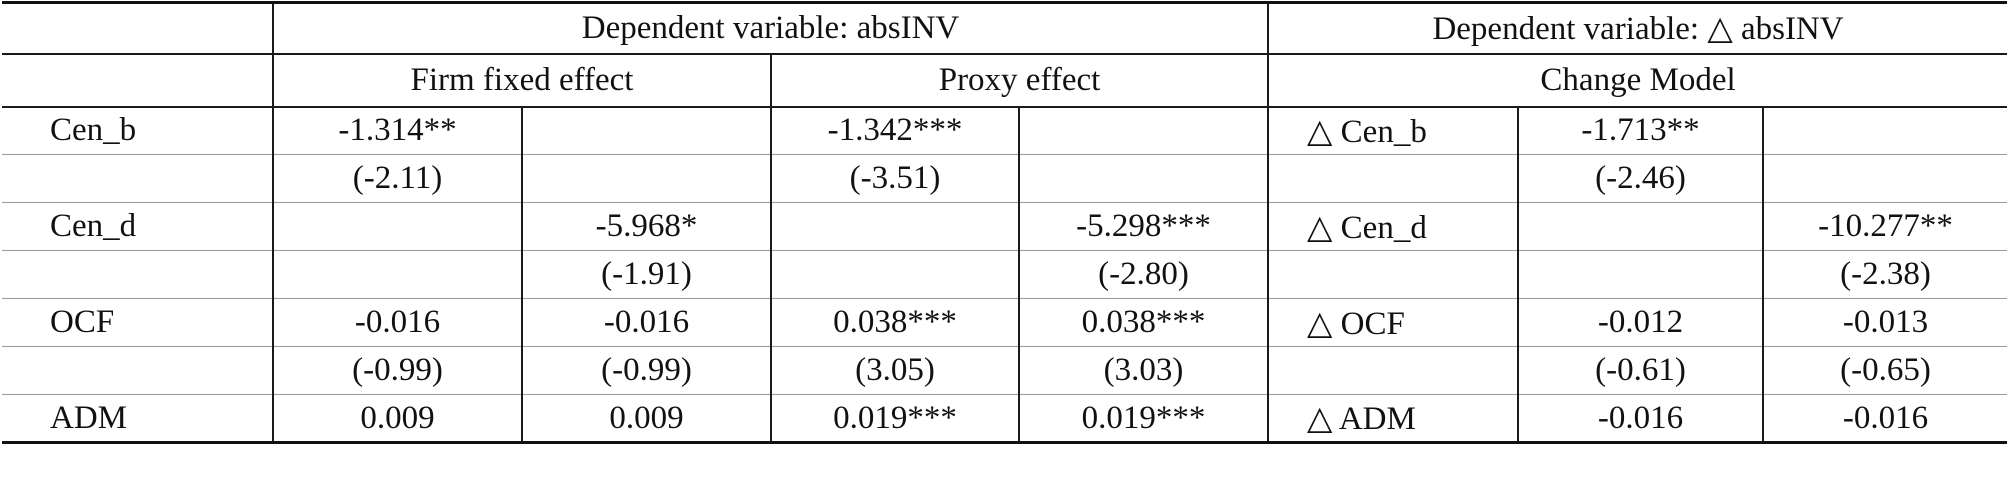 The height and width of the screenshot is (483, 2009). I want to click on header-dep-var-absinv: Dependent variable: absINV, so click(770, 28).